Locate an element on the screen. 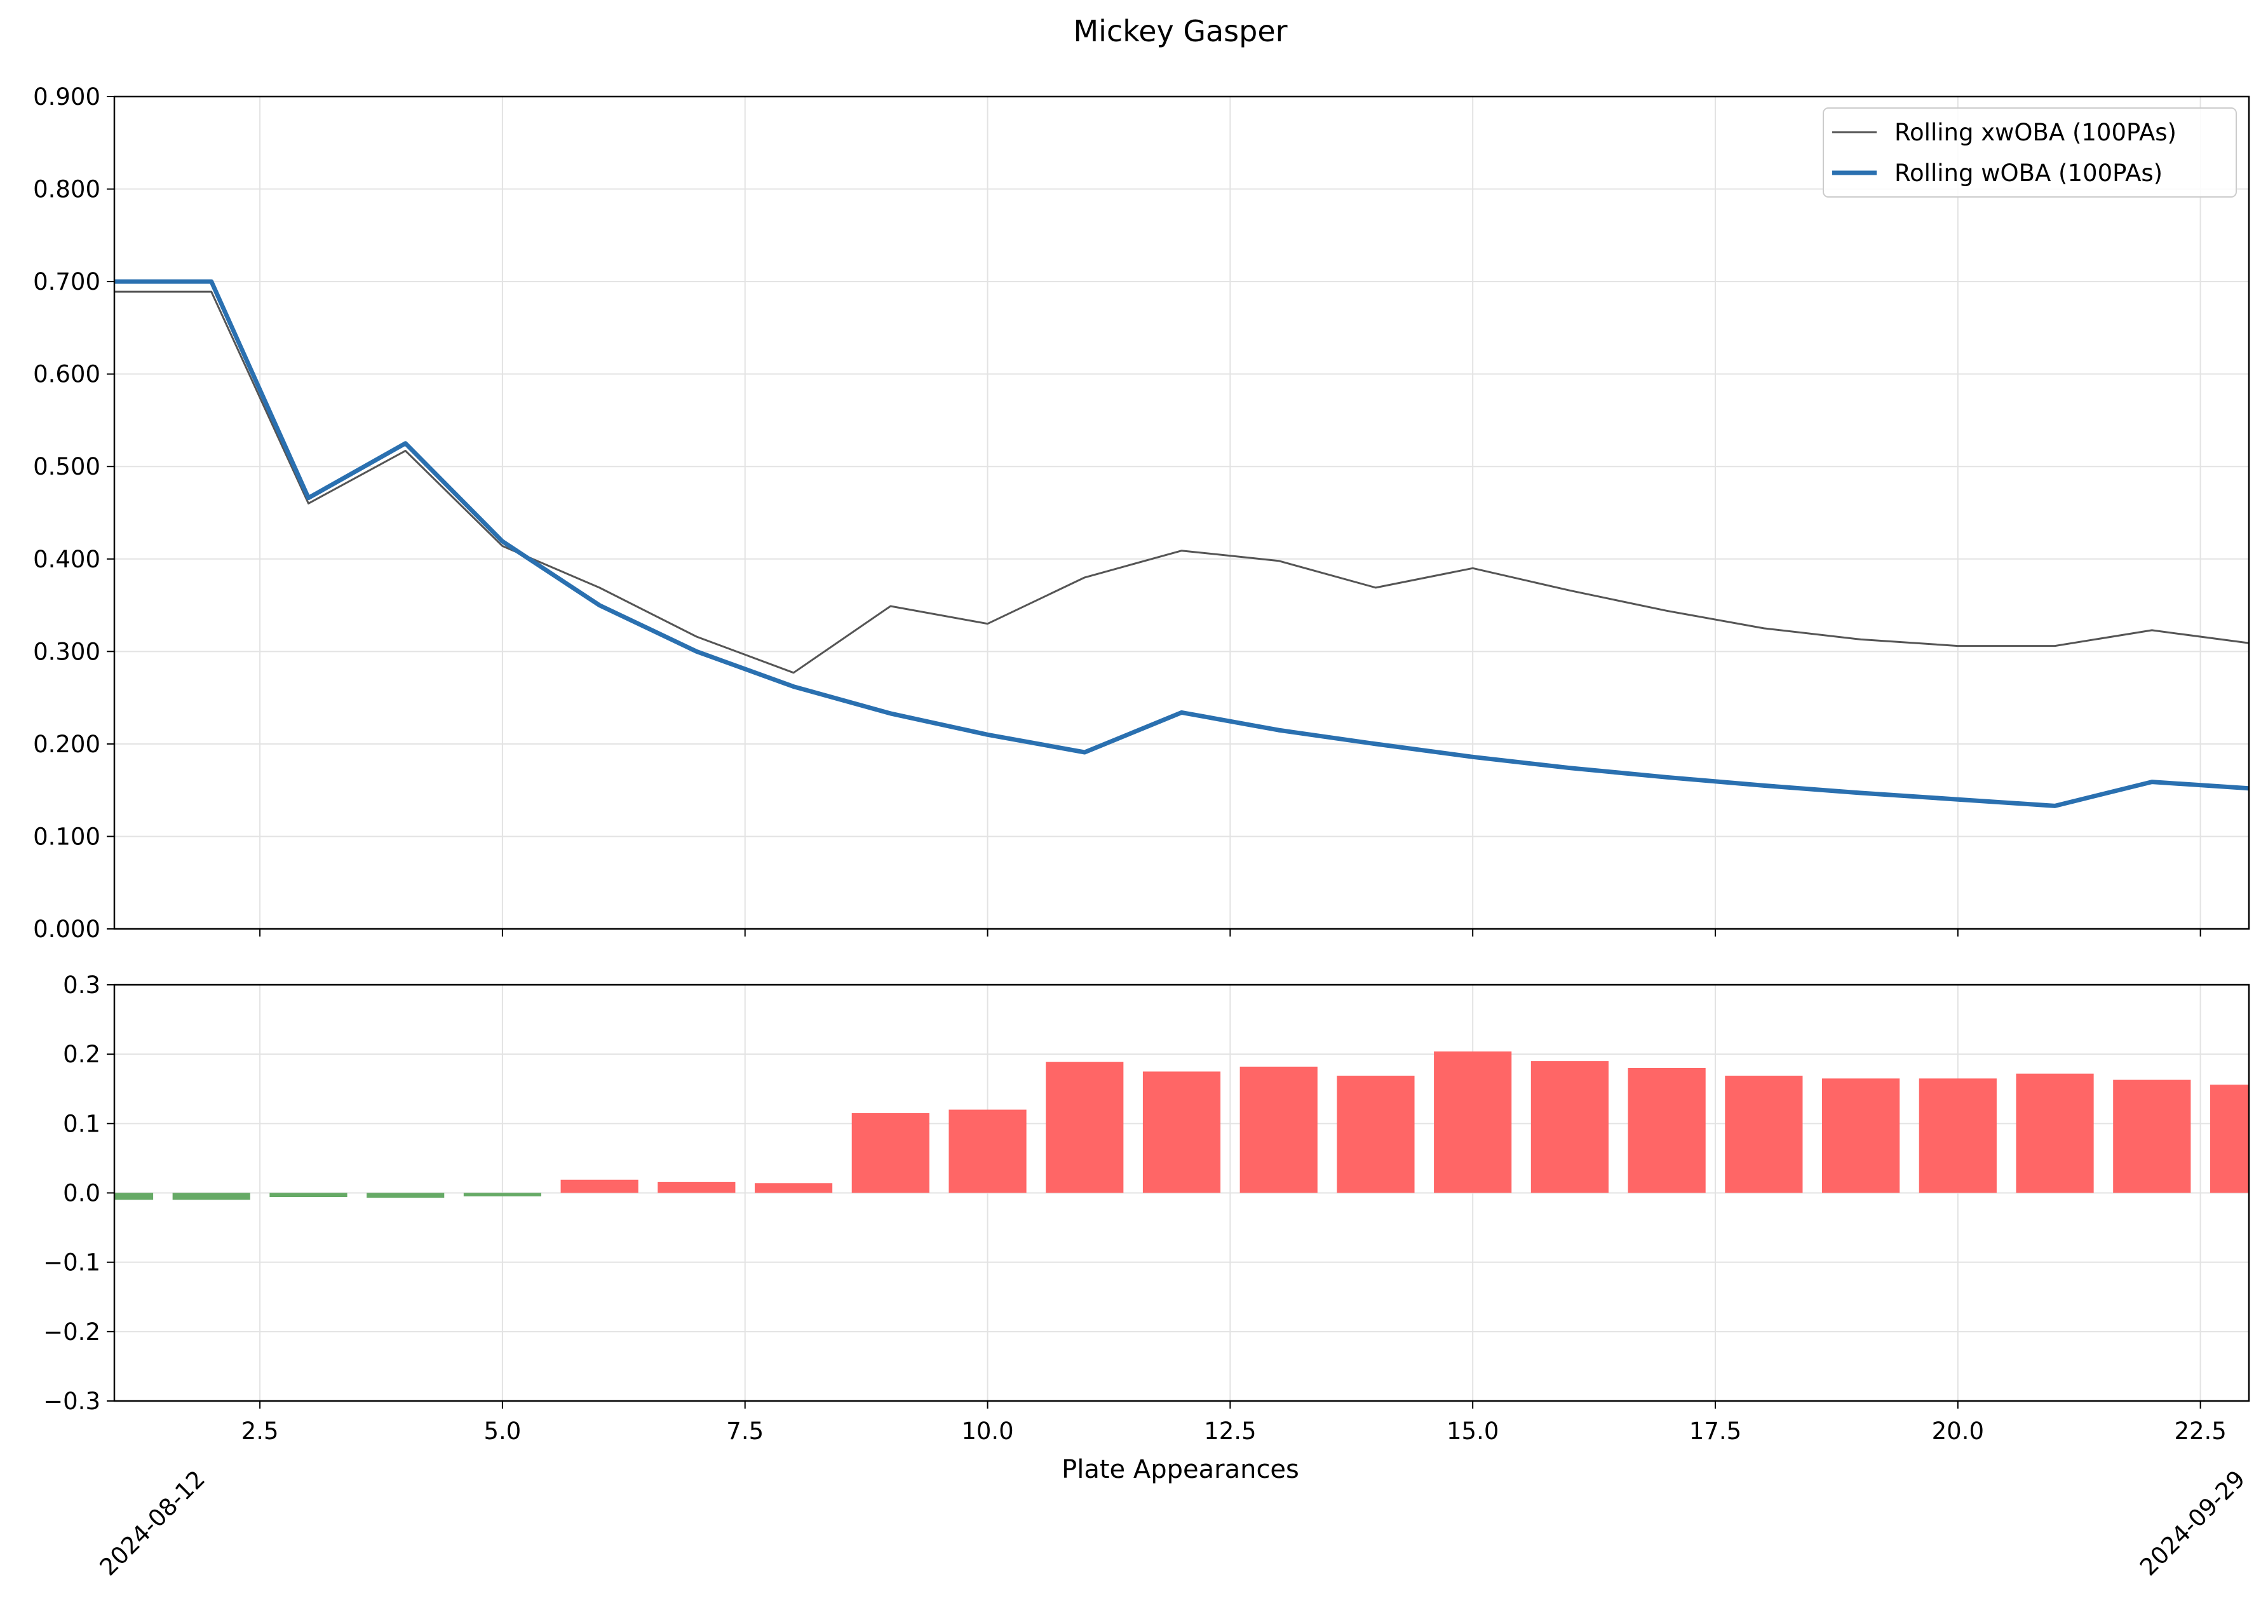 This screenshot has width=2268, height=1624. bottom-ytick-label-2: −0.1 is located at coordinates (71, 1262).